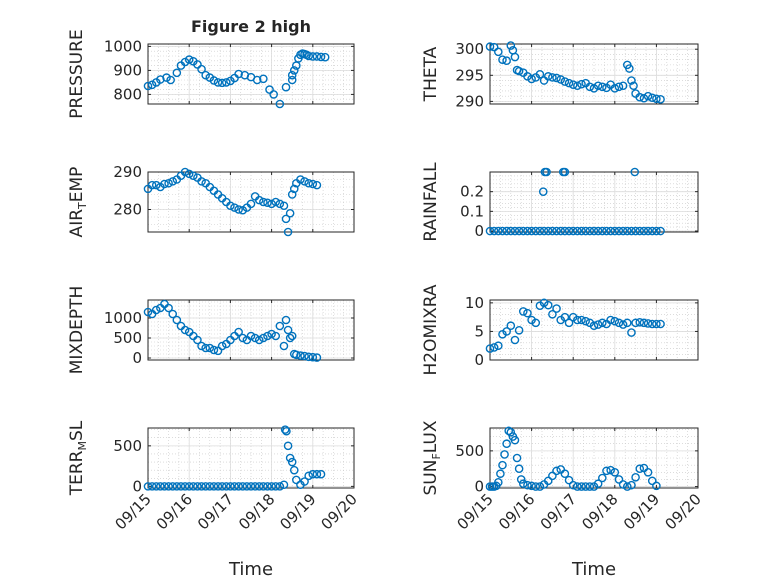  I want to click on axes-panel-5: 0 500 1000 MIXDEPTH, so click(211, 330).